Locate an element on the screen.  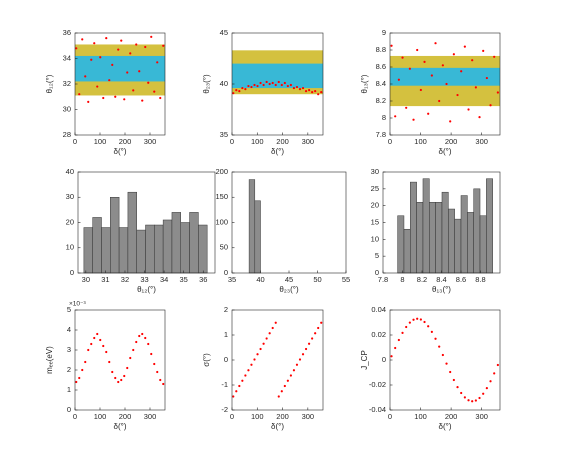
panel: 0 100 200 300 7.8 8 8.2 8.4 8.6 8.8 9 δ(°) θ₁₃(°) is located at coordinates (430, 92).